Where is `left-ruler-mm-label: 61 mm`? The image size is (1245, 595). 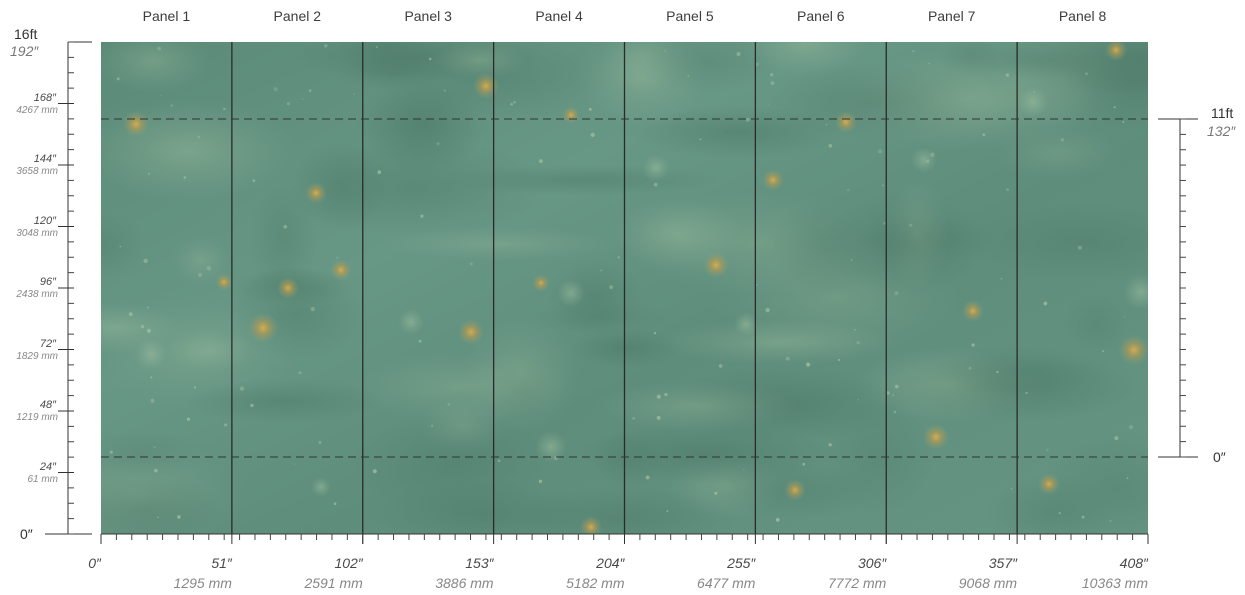
left-ruler-mm-label: 61 mm is located at coordinates (42, 479).